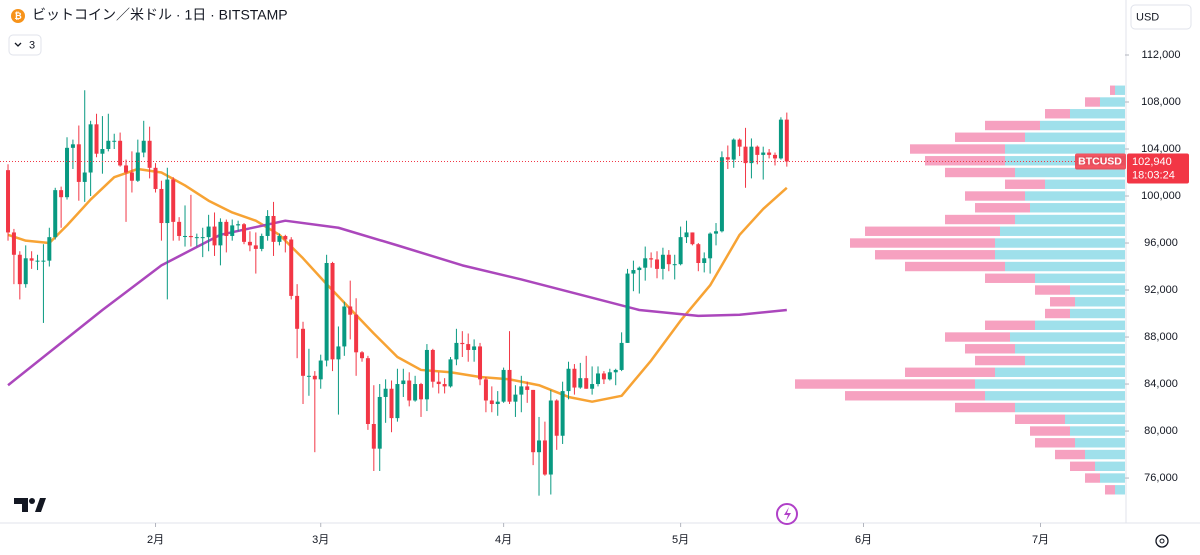  Describe the element at coordinates (160, 15) in the screenshot. I see `chart-title: ビットコイン／米ドル · 1日 · BITSTAMP` at that location.